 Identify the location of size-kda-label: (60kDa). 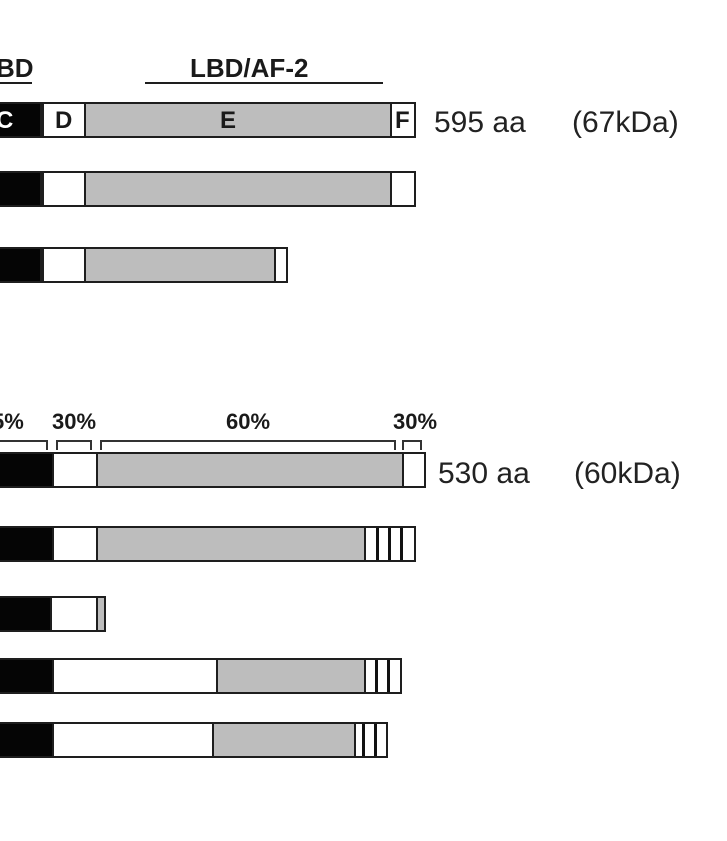
(627, 473).